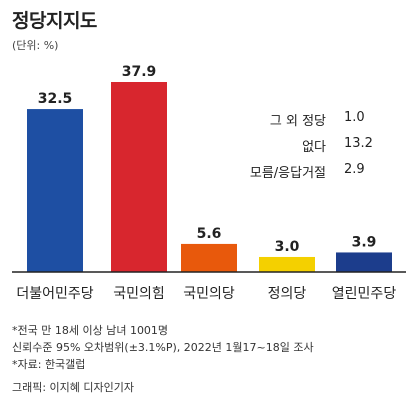 The image size is (420, 402). I want to click on other-response-row: 없다 13.2, so click(302, 149).